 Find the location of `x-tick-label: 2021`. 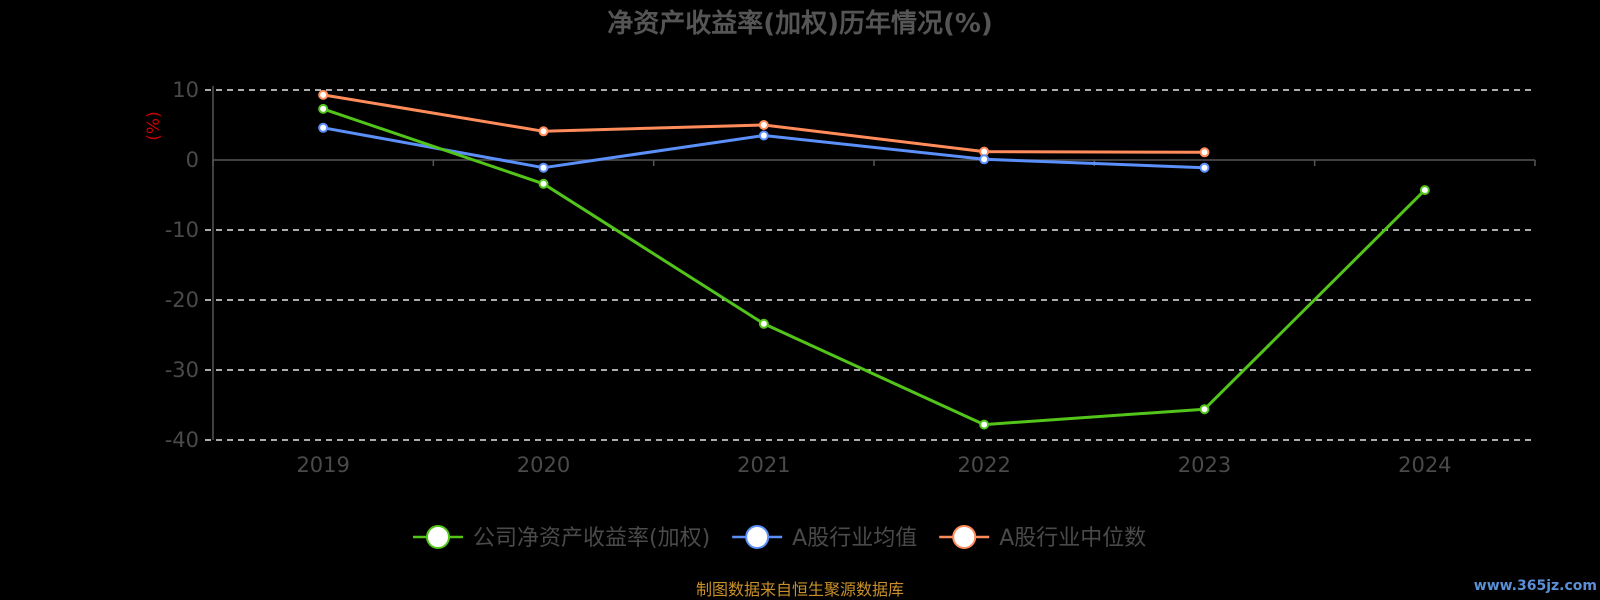

x-tick-label: 2021 is located at coordinates (763, 465).